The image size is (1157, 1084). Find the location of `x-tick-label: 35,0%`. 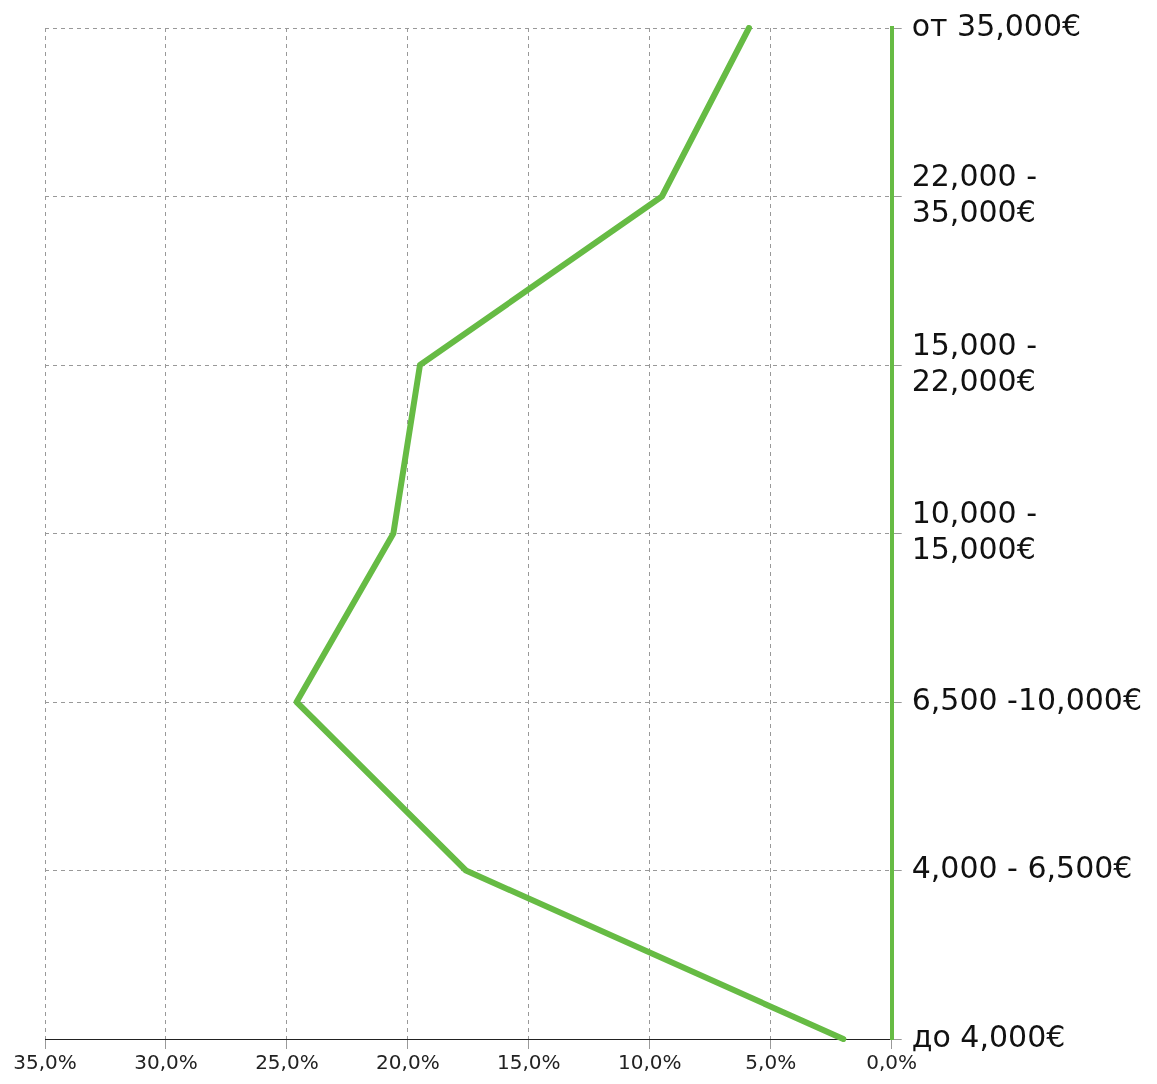

x-tick-label: 35,0% is located at coordinates (45, 1062).